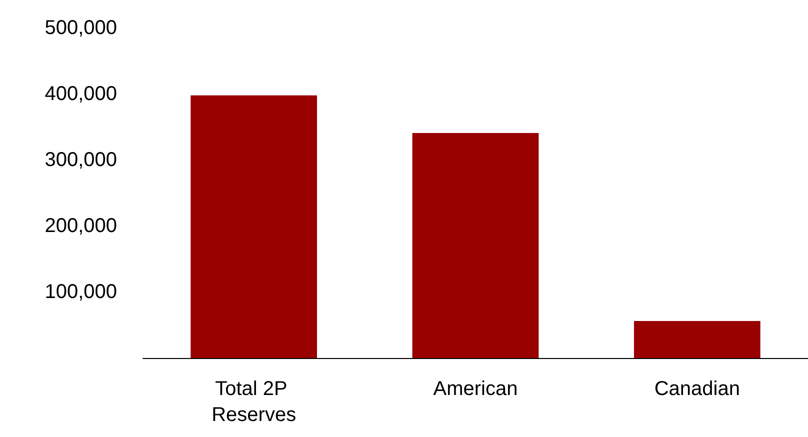  Describe the element at coordinates (80, 160) in the screenshot. I see `y-tick-label: 300,000` at that location.